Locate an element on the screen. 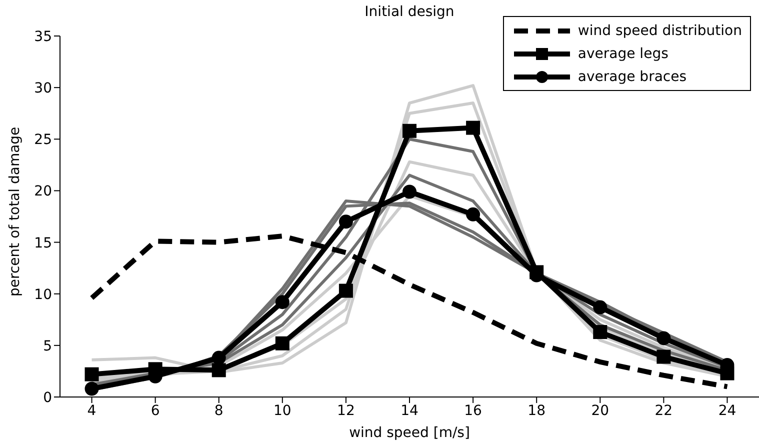 The height and width of the screenshot is (447, 759). x-tick-label: 22 is located at coordinates (663, 410).